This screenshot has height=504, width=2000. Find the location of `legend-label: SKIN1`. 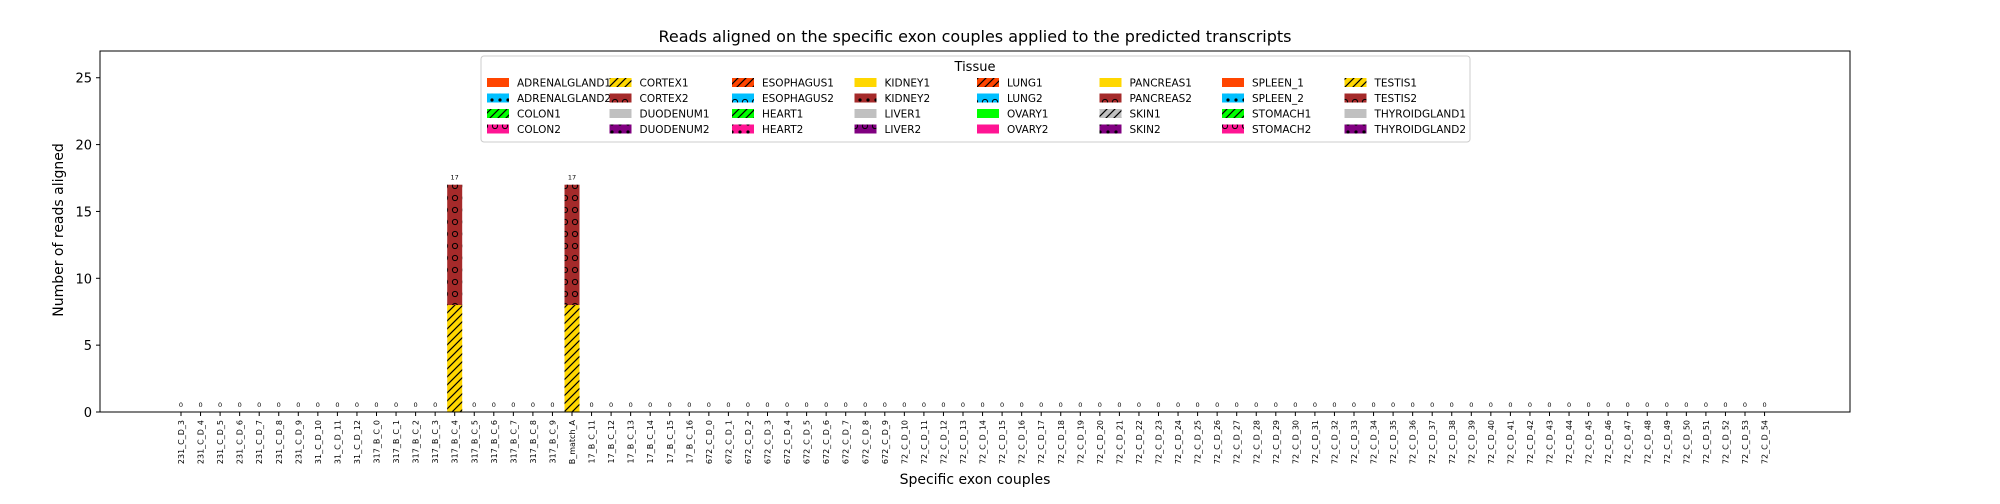

legend-label: SKIN1 is located at coordinates (1145, 115).